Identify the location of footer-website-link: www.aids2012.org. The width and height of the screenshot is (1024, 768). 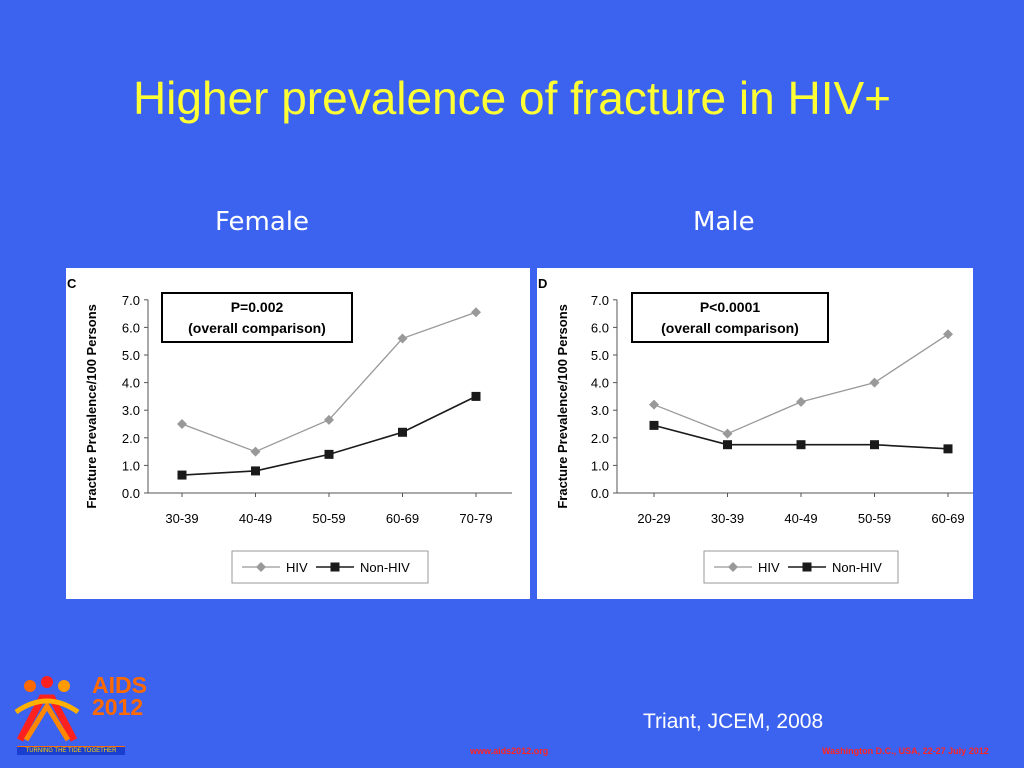
(509, 751).